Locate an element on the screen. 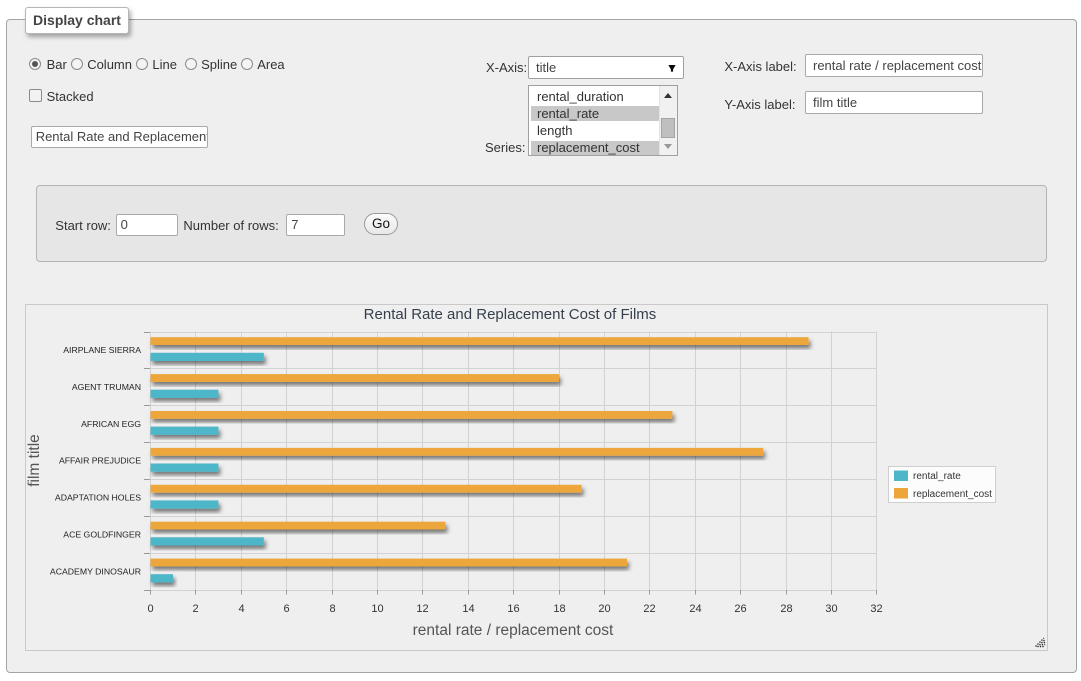  svg-text: AIRPLANE SIERRA is located at coordinates (102, 350).